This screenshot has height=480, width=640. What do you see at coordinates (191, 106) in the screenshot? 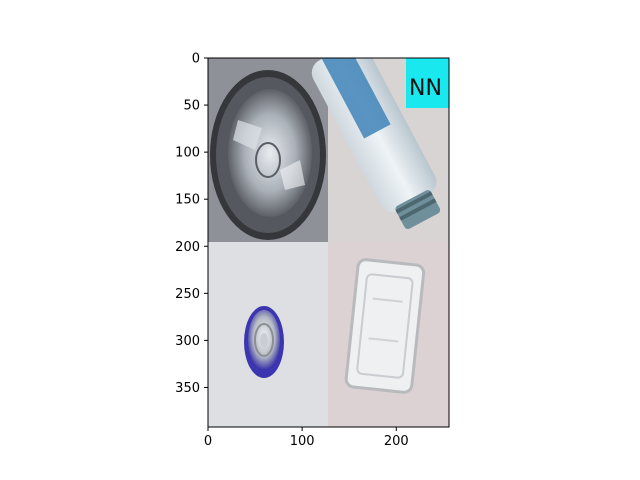
I see `y-tick-label: 50` at bounding box center [191, 106].